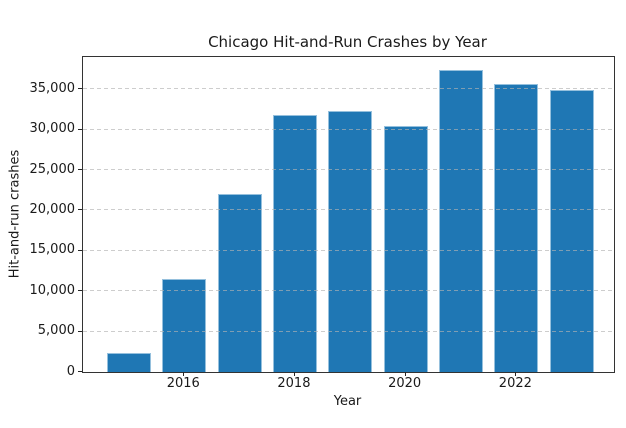 The width and height of the screenshot is (626, 428). Describe the element at coordinates (52, 209) in the screenshot. I see `y-tick-label-20000: 20,000` at that location.